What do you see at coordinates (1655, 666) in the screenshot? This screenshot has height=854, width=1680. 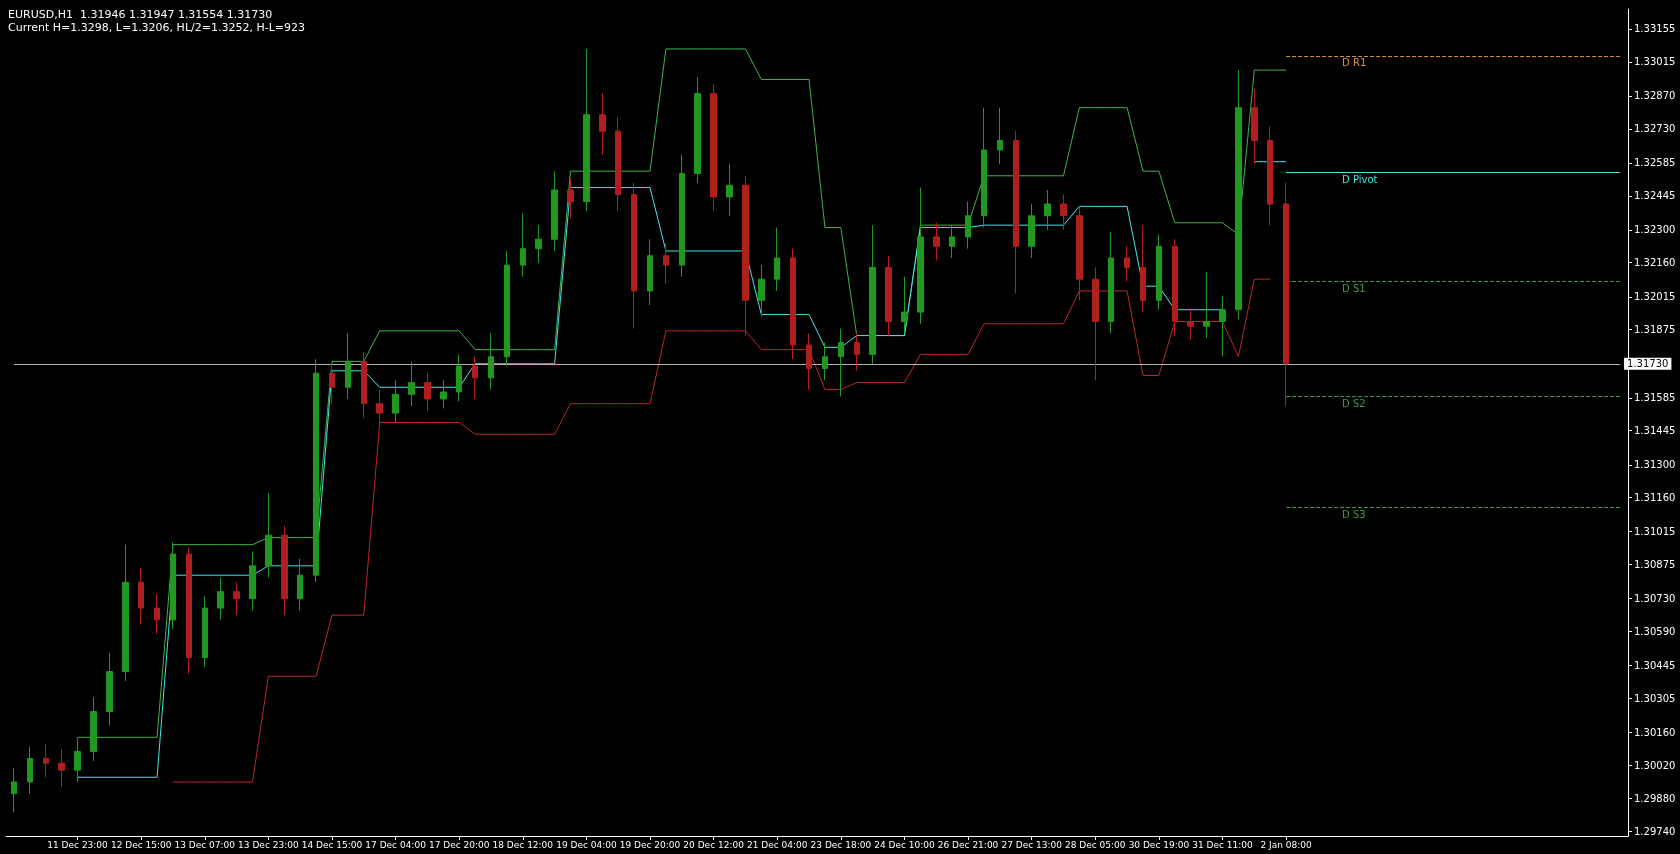 I see `y-tick-label: 1.30445` at bounding box center [1655, 666].